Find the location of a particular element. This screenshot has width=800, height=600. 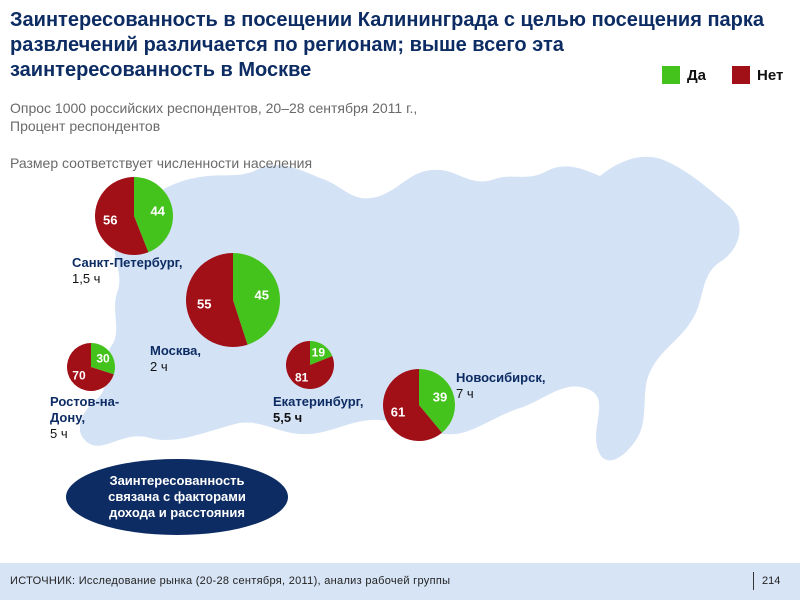

city-label-rostov: Ростов-на-Дону, 5 ч is located at coordinates (90, 418).